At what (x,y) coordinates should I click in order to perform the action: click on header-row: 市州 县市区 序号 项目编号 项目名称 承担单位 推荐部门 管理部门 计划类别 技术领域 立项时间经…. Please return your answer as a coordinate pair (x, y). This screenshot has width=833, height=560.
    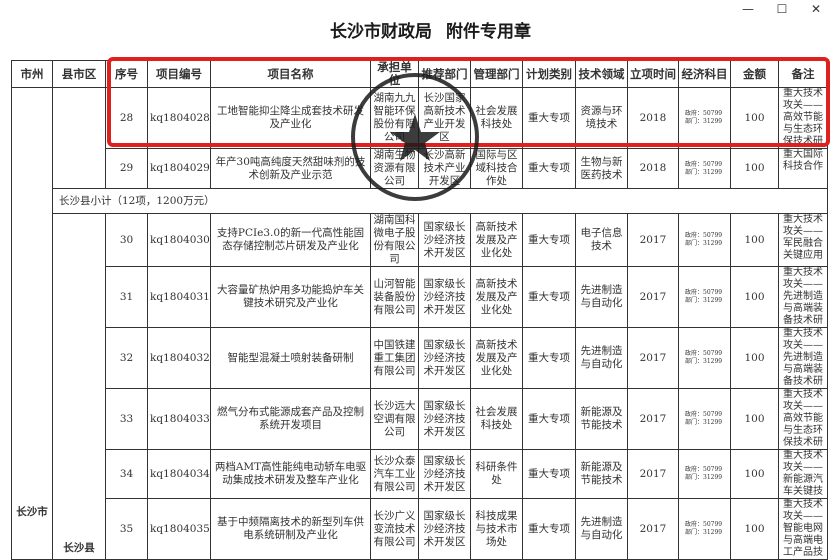
    Looking at the image, I should click on (419, 74).